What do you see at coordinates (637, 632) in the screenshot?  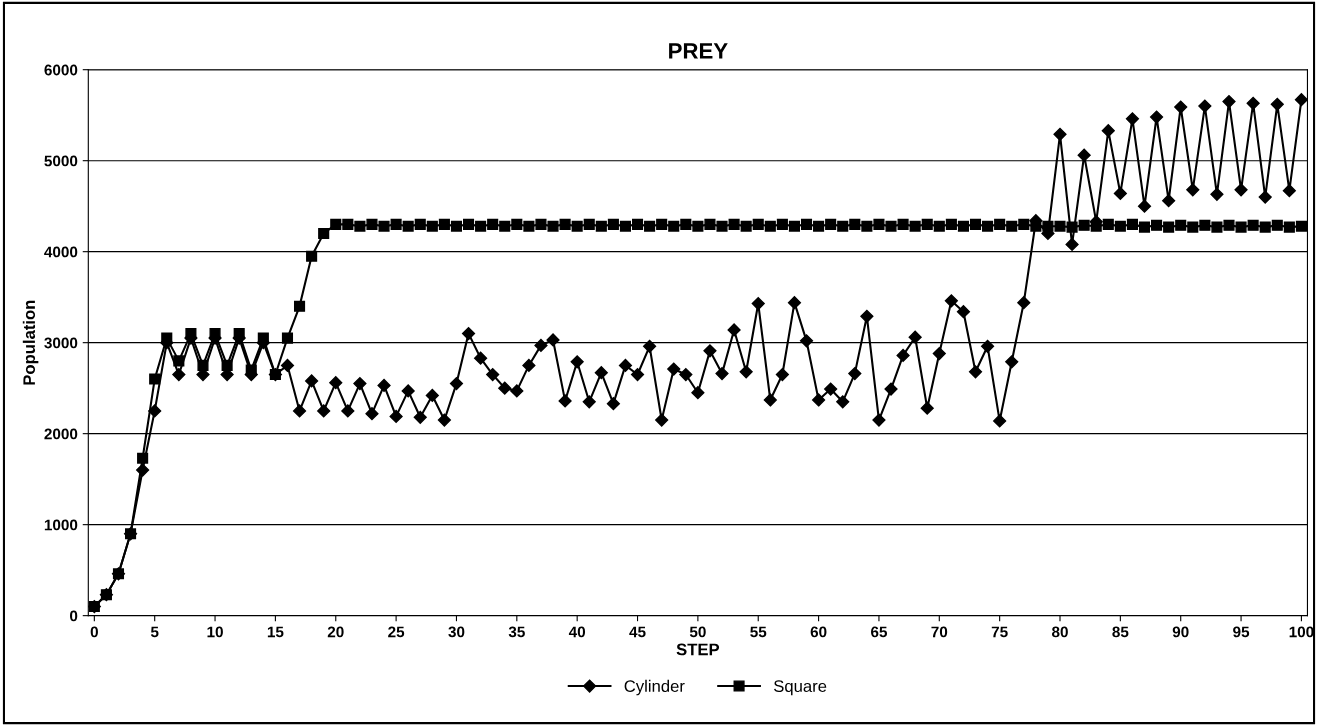 I see `x-tick-label: 45` at bounding box center [637, 632].